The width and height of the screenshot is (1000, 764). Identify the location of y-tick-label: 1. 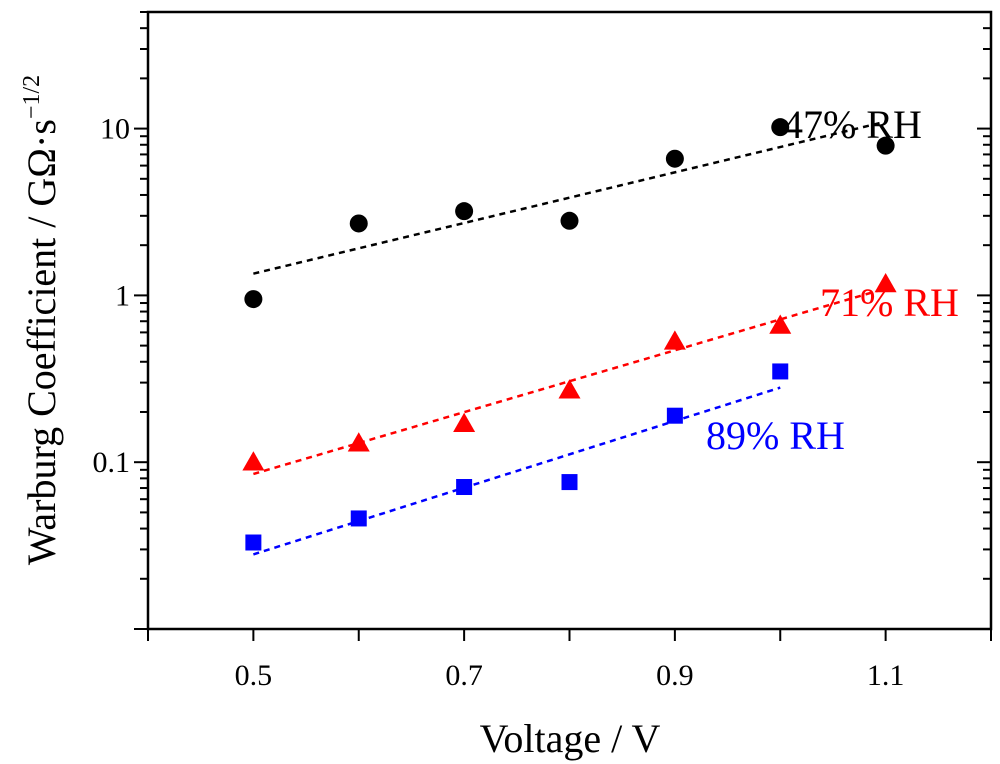
(122, 295).